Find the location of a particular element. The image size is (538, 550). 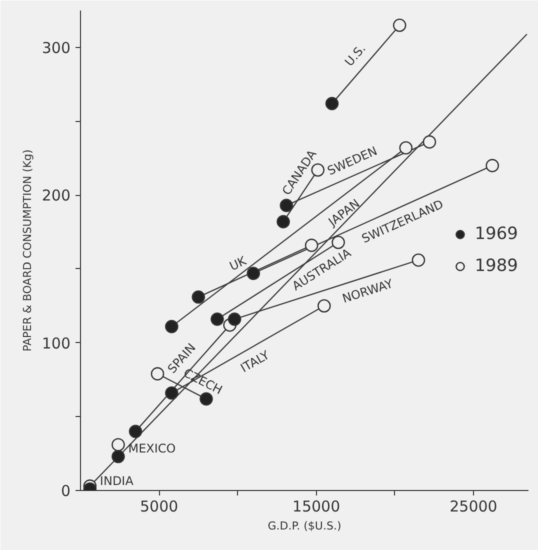

text: UK is located at coordinates (238, 263).